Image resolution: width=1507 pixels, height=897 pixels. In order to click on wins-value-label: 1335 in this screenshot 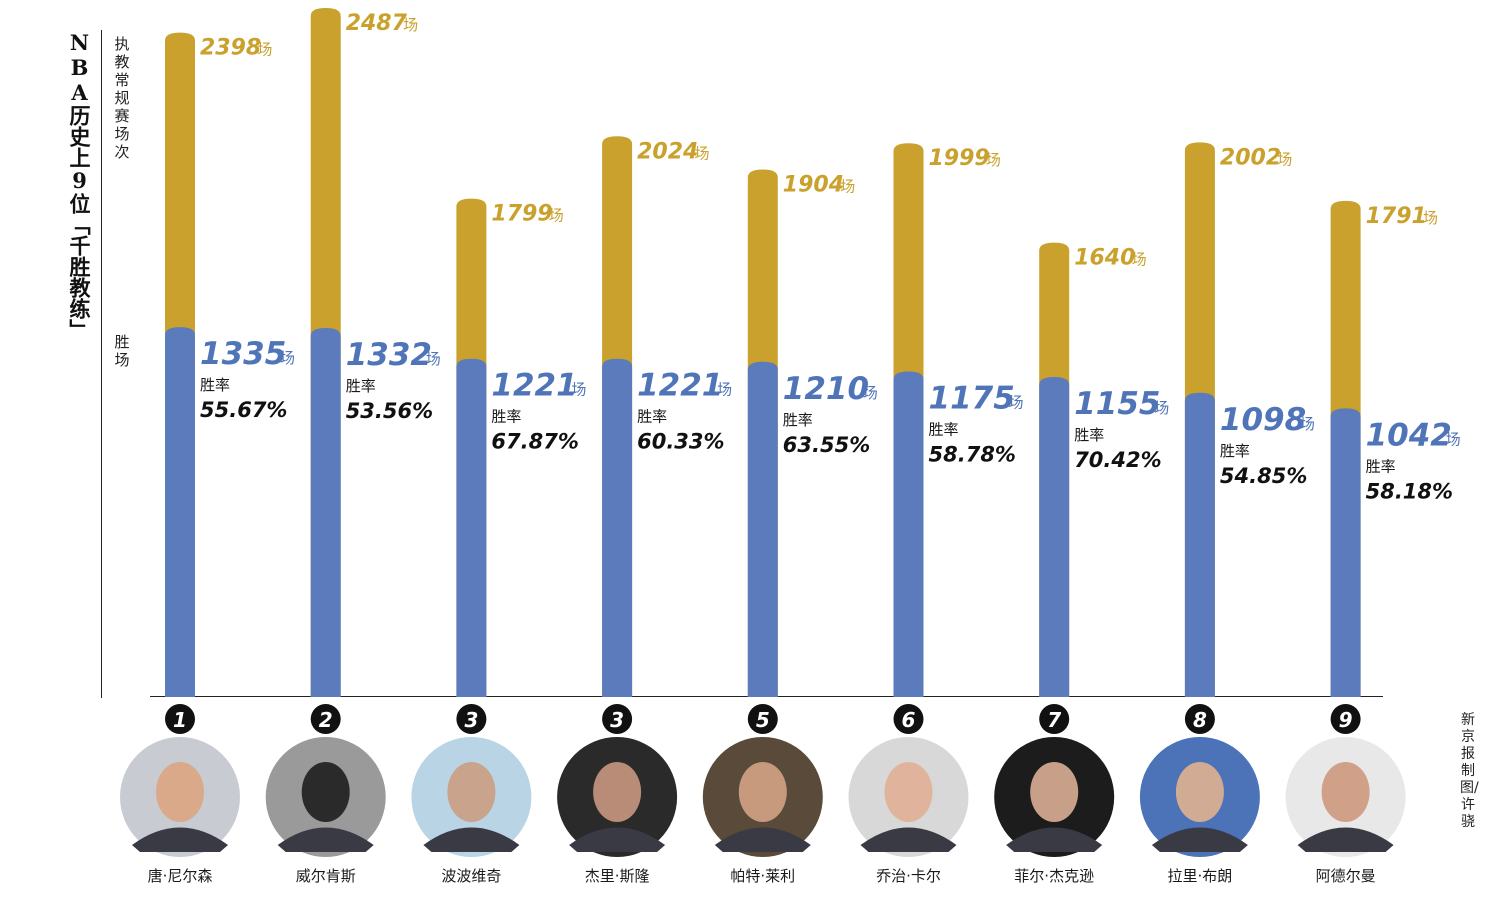, I will do `click(243, 354)`.